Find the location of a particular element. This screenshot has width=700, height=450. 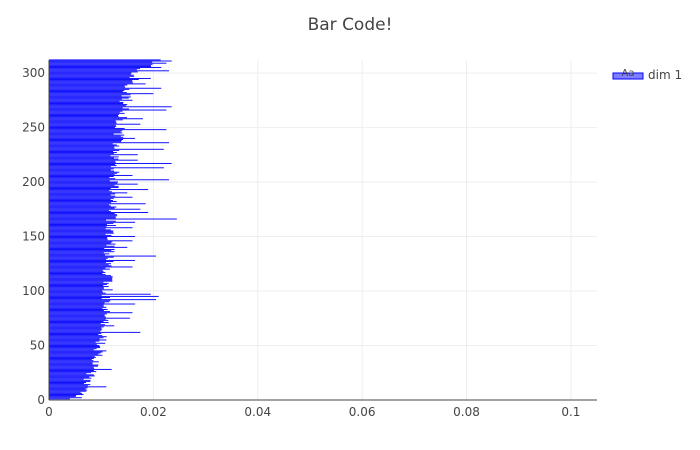

chart-title: Bar Code! is located at coordinates (350, 25).